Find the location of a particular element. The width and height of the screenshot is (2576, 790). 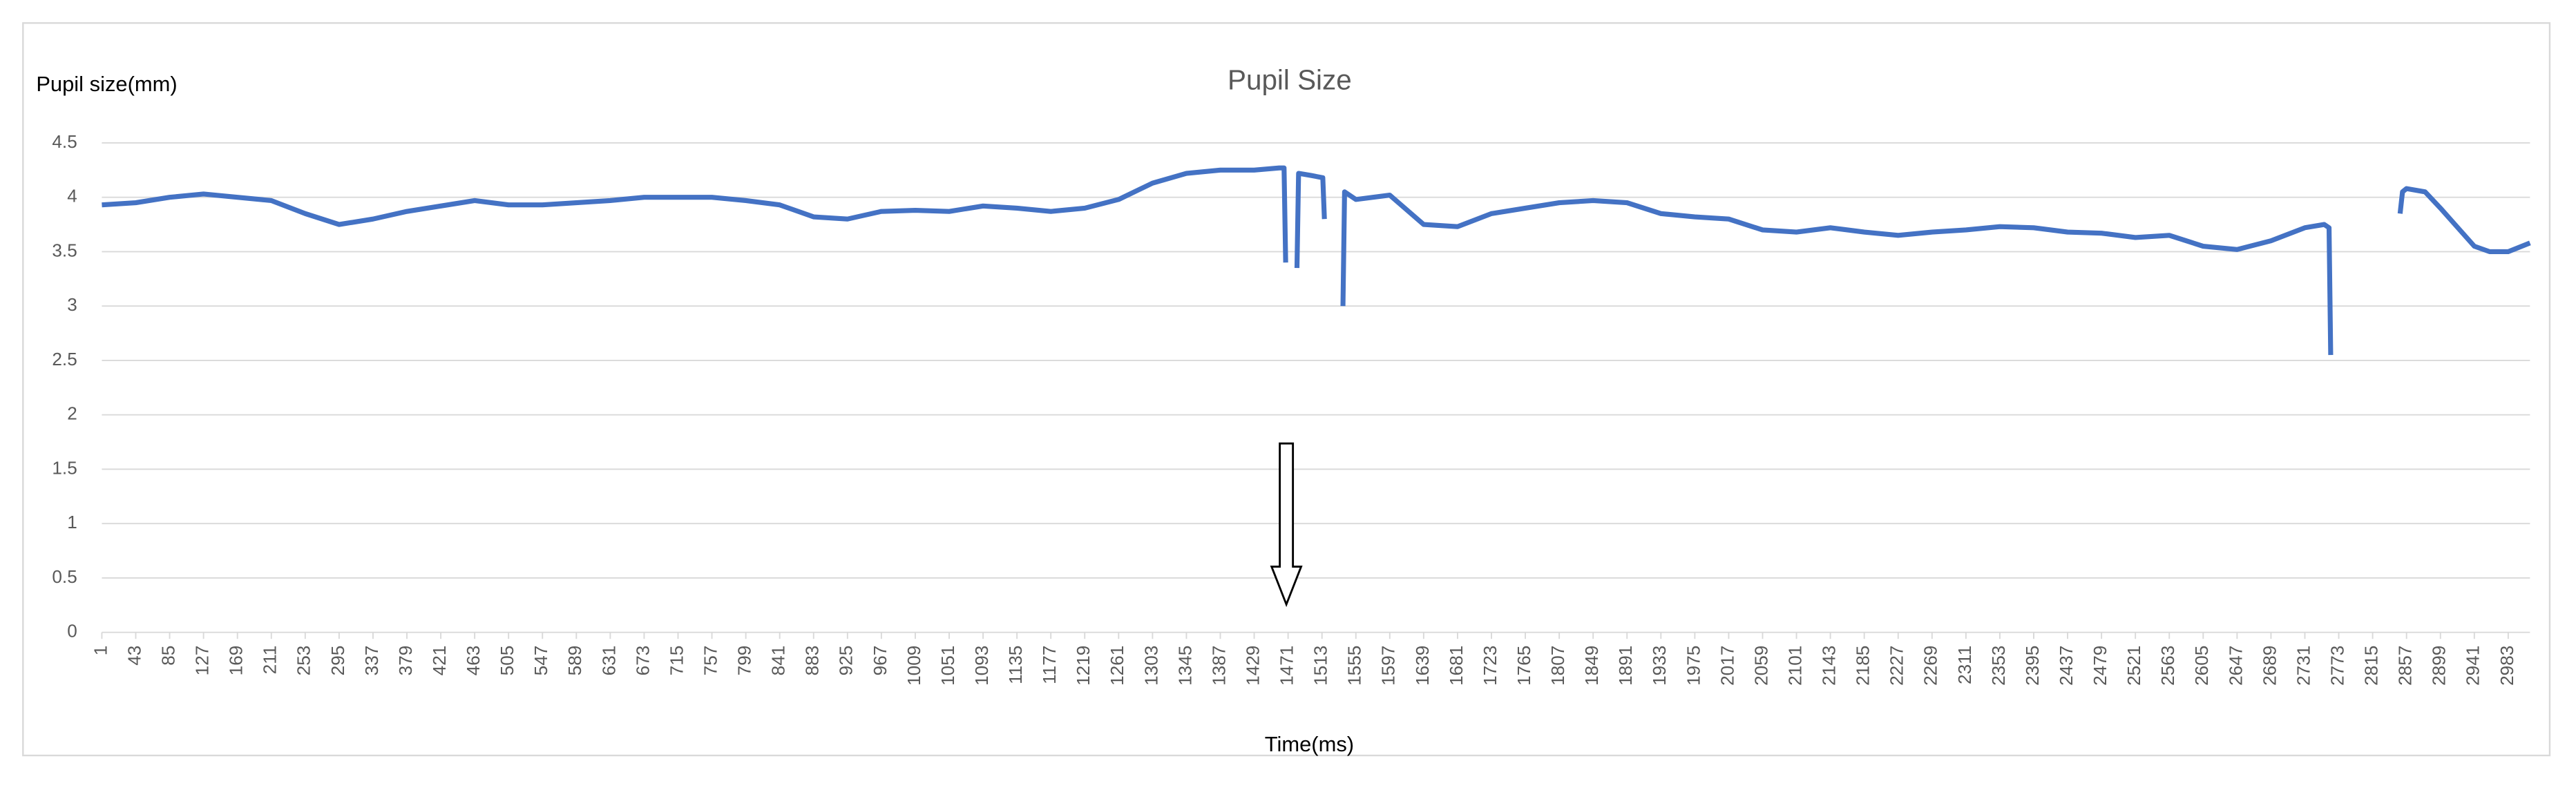

x-tick-label: 1723 is located at coordinates (1490, 666).